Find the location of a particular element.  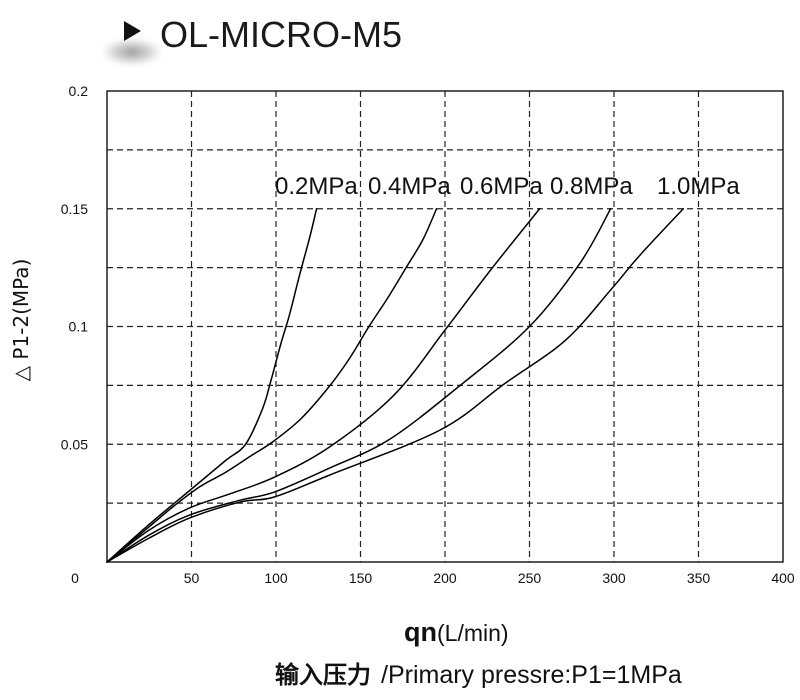

note-text: /Primary pressre:P1=1MPa is located at coordinates (531, 675).